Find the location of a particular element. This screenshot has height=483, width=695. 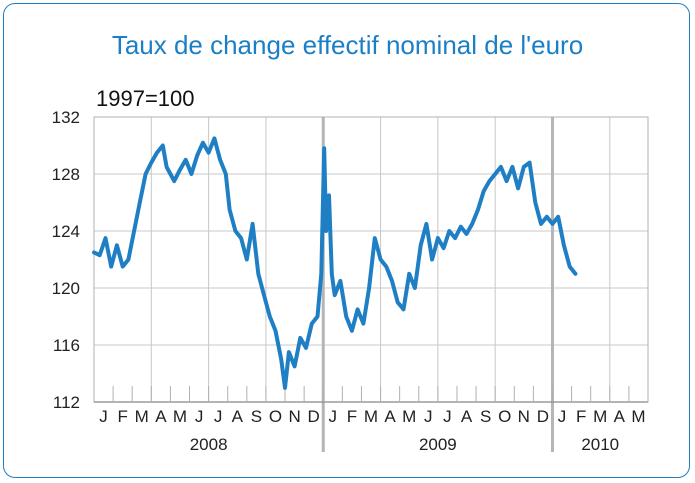

y-tick-label: 120 is located at coordinates (66, 288).